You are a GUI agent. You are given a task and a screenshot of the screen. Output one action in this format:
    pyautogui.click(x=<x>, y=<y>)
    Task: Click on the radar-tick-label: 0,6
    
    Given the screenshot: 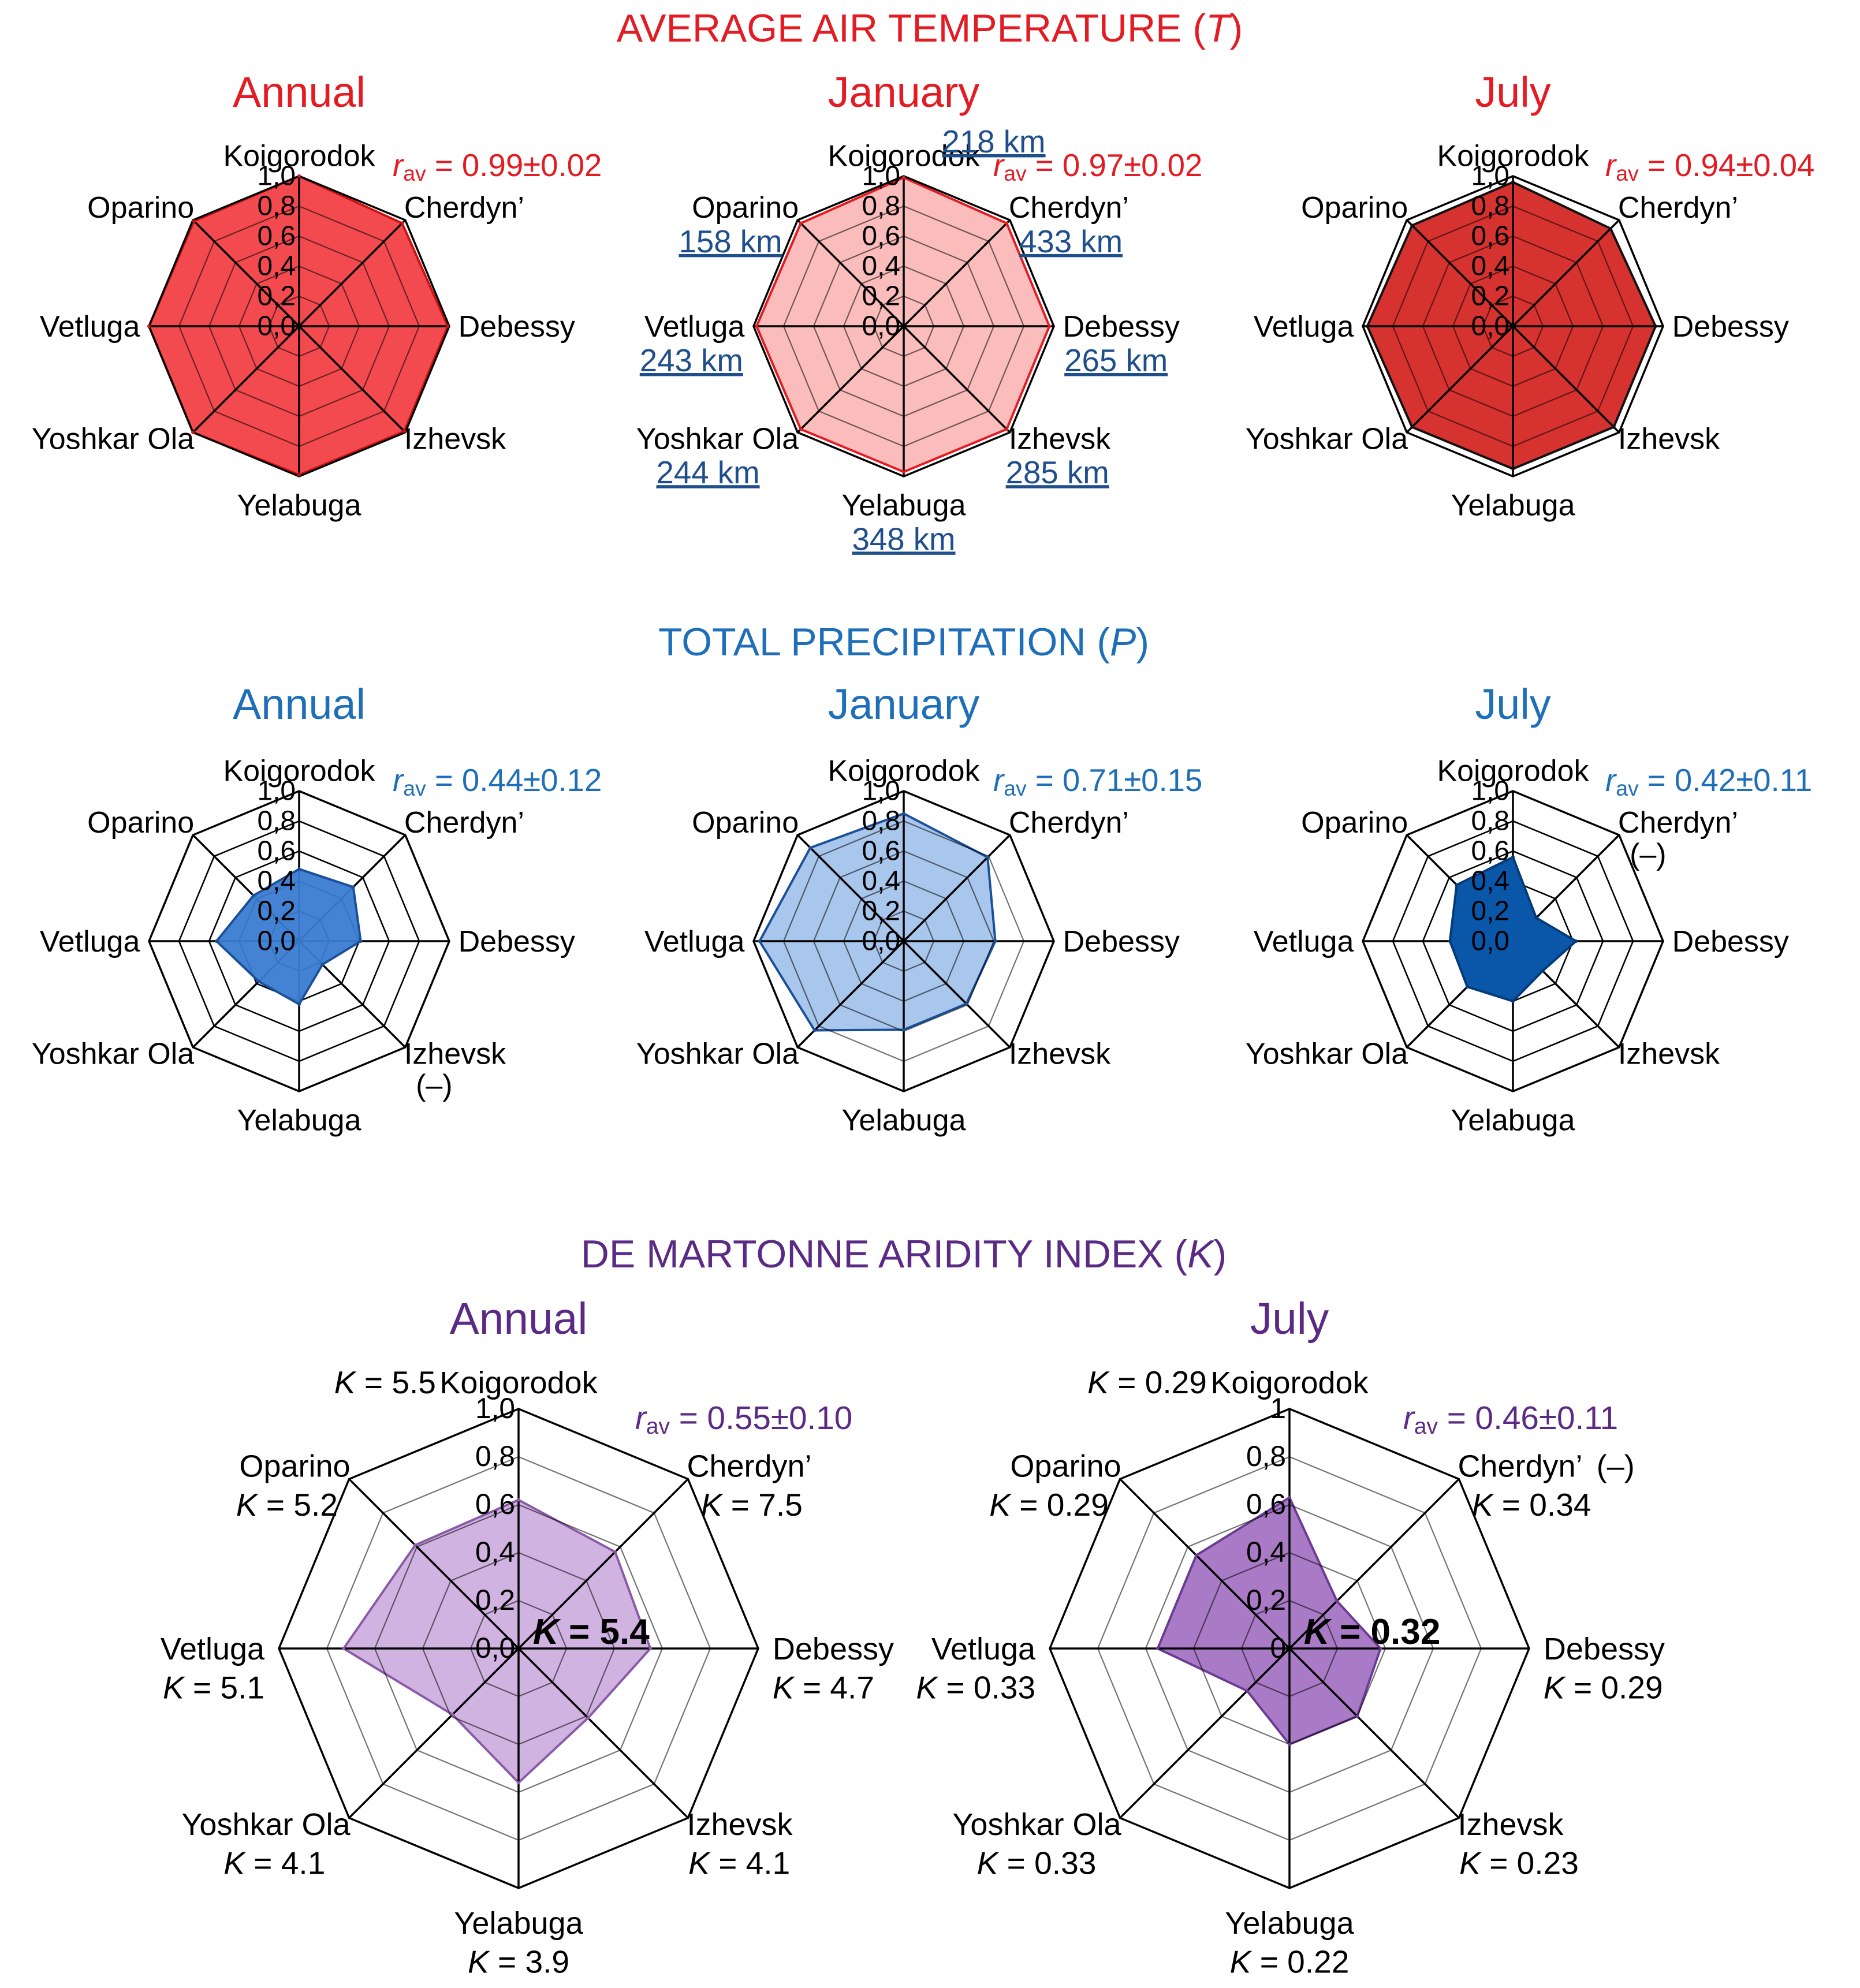 What is the action you would take?
    pyautogui.click(x=1490, y=852)
    